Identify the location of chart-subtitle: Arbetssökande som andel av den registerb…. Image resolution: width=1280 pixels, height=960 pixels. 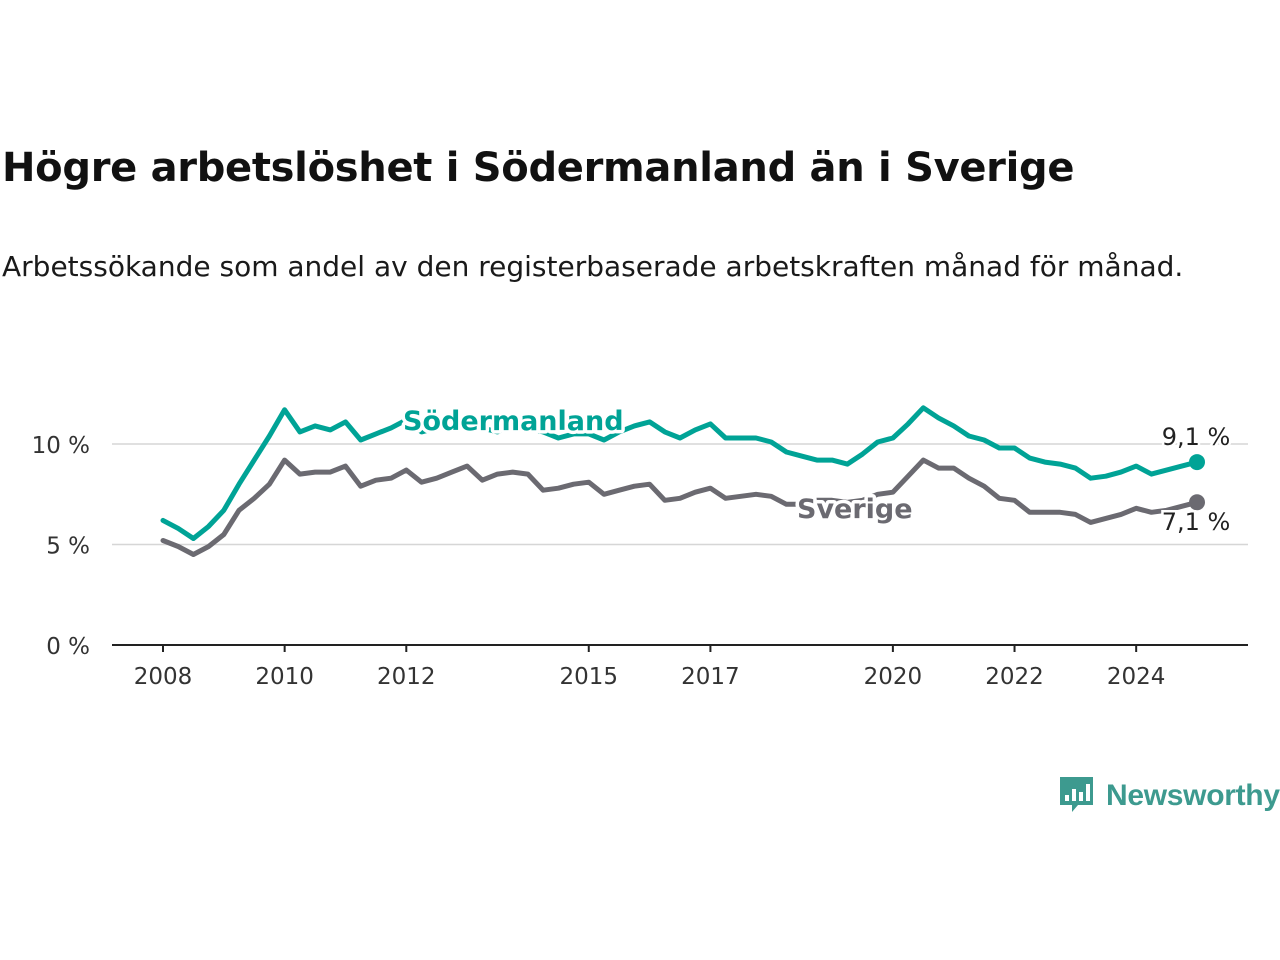
(593, 266).